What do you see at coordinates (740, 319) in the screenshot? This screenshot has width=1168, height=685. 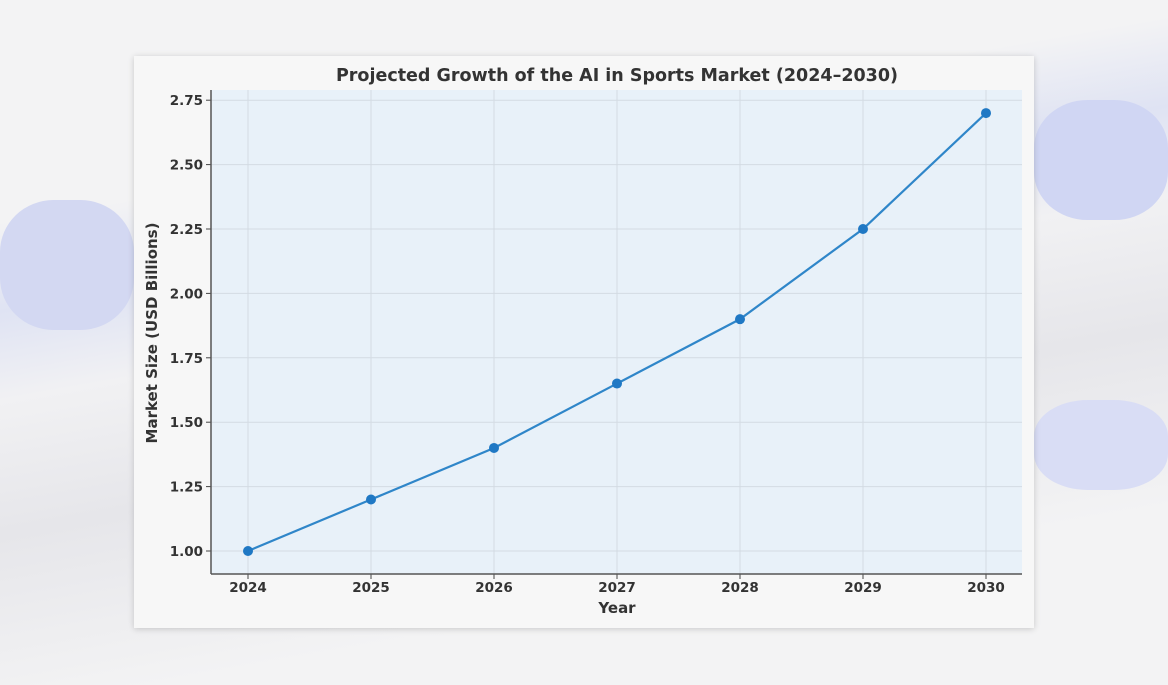 I see `data-point-2028` at bounding box center [740, 319].